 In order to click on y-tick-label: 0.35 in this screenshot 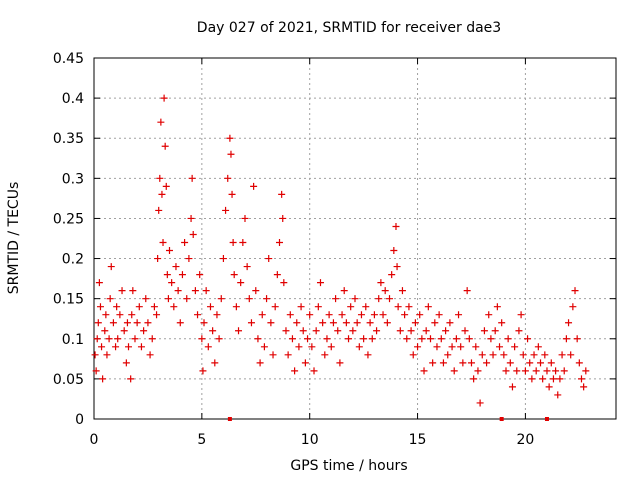, I will do `click(68, 139)`.